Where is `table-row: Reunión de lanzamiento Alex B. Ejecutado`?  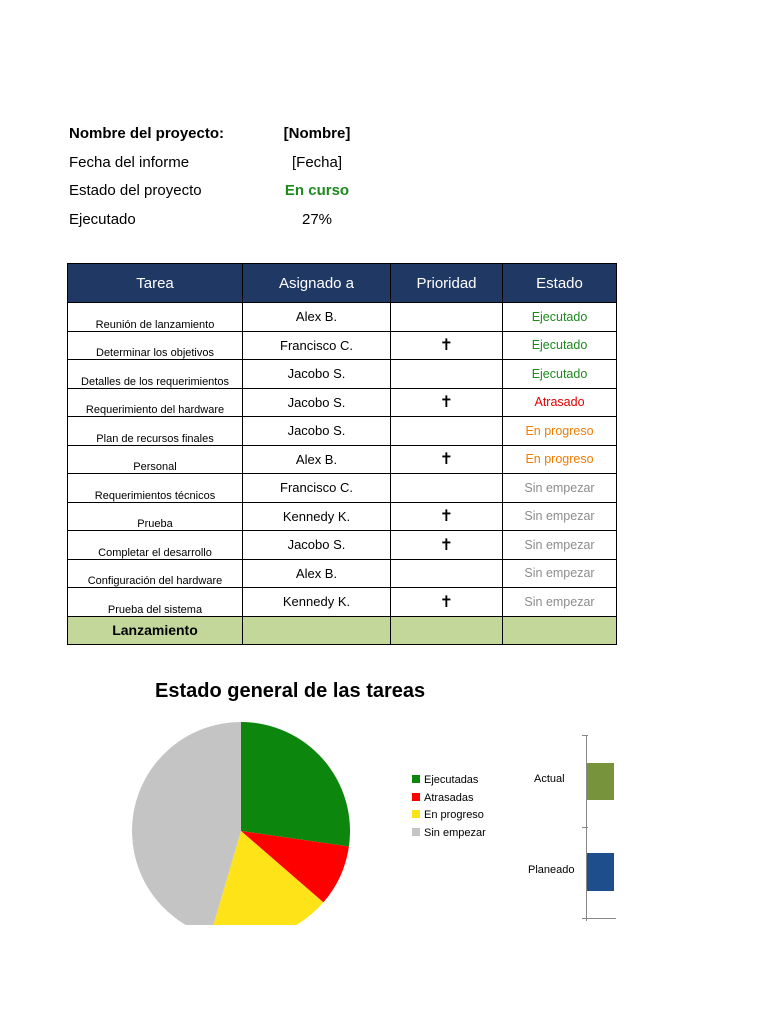 table-row: Reunión de lanzamiento Alex B. Ejecutado is located at coordinates (342, 317).